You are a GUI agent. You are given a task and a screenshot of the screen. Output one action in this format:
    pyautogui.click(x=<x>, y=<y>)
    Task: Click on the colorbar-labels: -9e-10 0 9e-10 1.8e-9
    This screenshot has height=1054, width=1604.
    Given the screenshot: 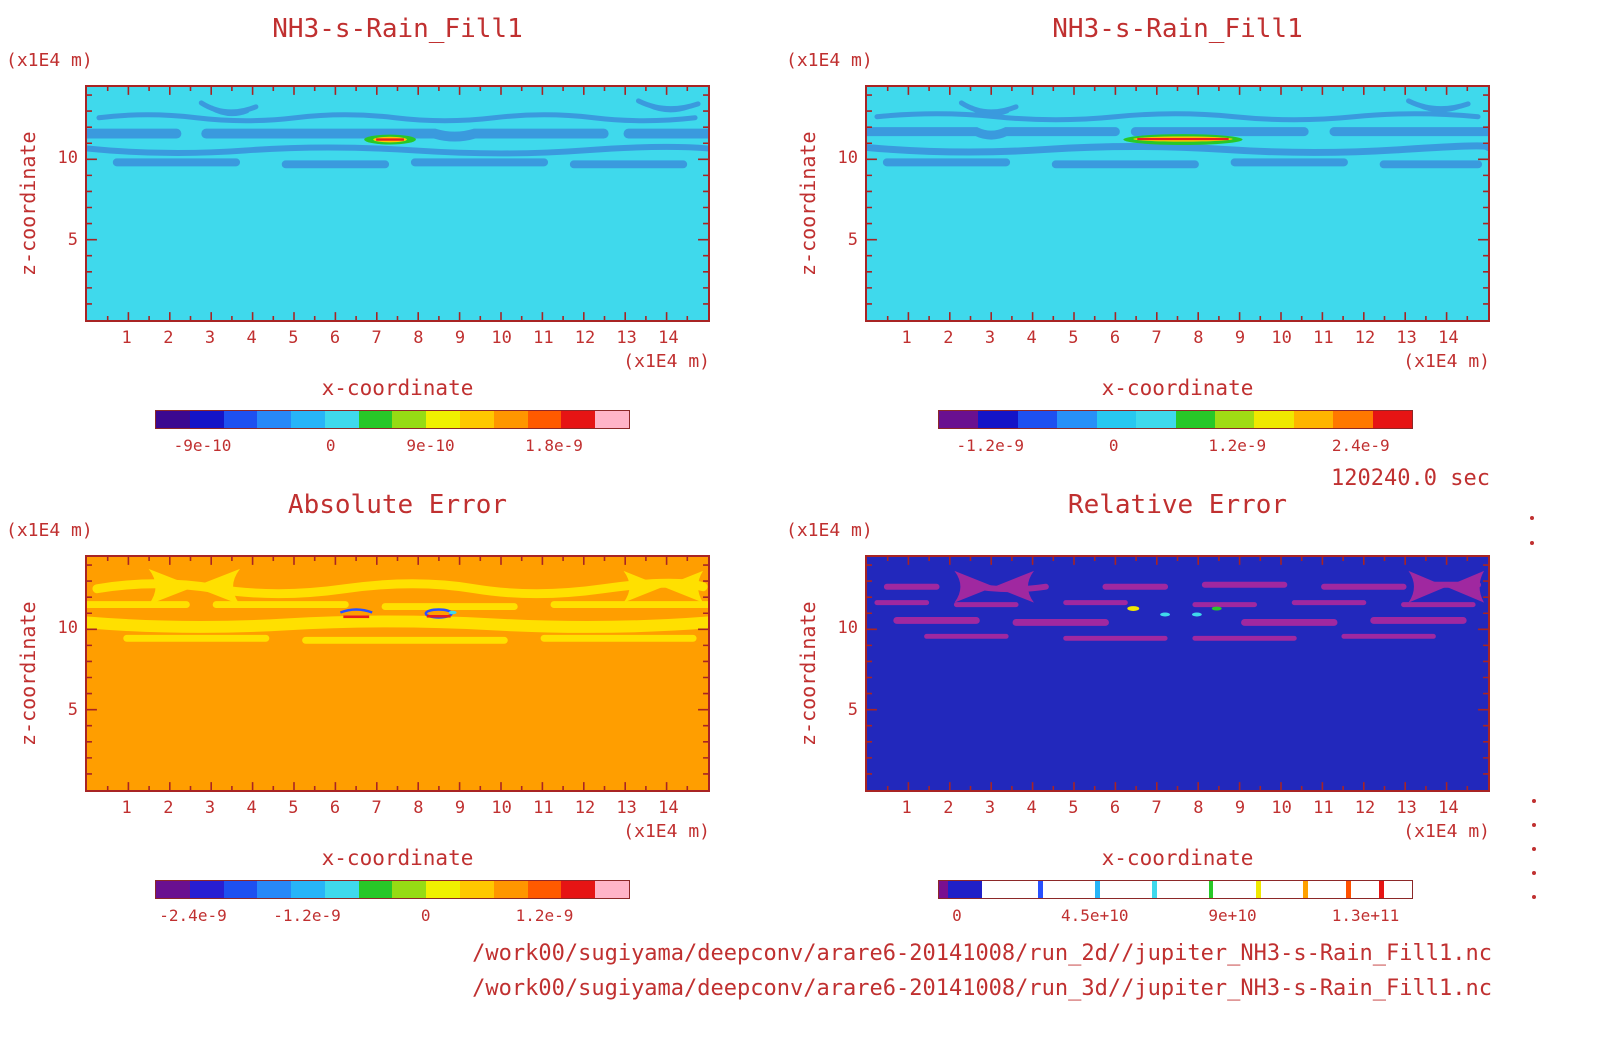 What is the action you would take?
    pyautogui.click(x=392, y=446)
    